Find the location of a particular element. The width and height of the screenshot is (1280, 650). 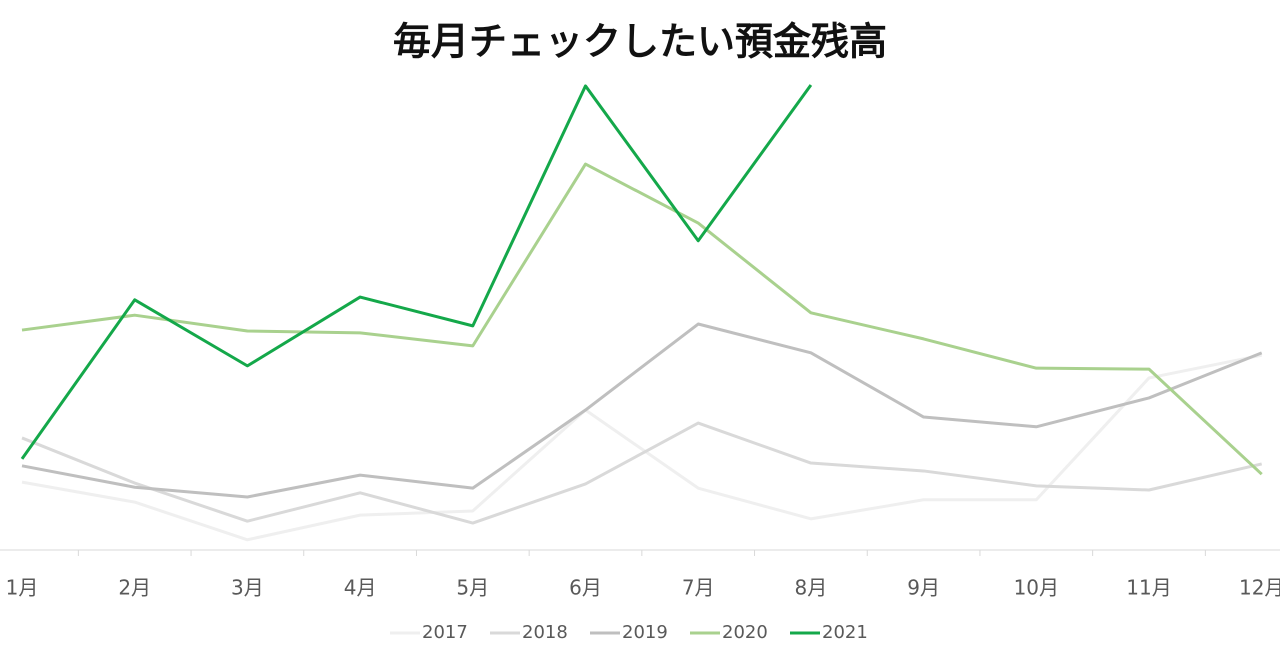

x-tick-label: 11月 is located at coordinates (1148, 588).